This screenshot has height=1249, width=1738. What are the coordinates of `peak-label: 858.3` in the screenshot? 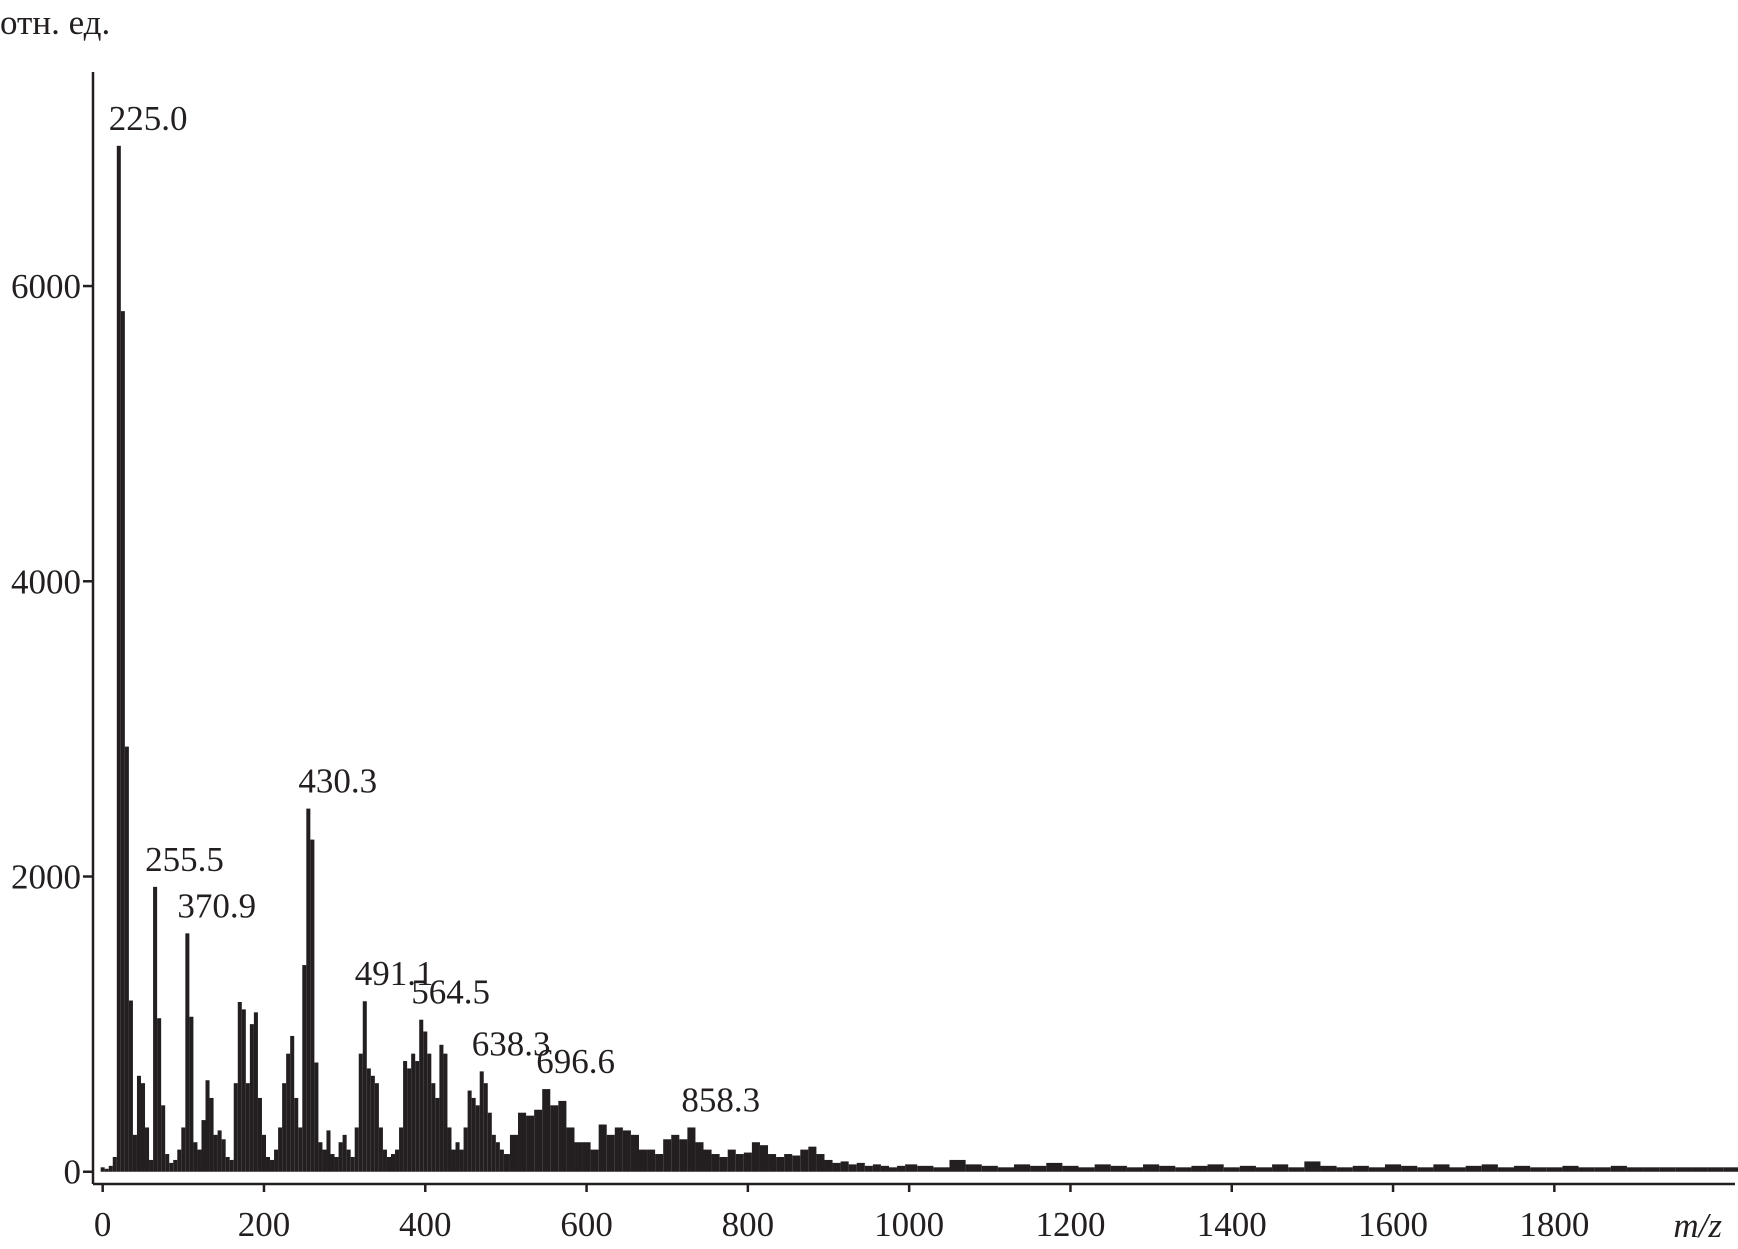 It's located at (720, 1099).